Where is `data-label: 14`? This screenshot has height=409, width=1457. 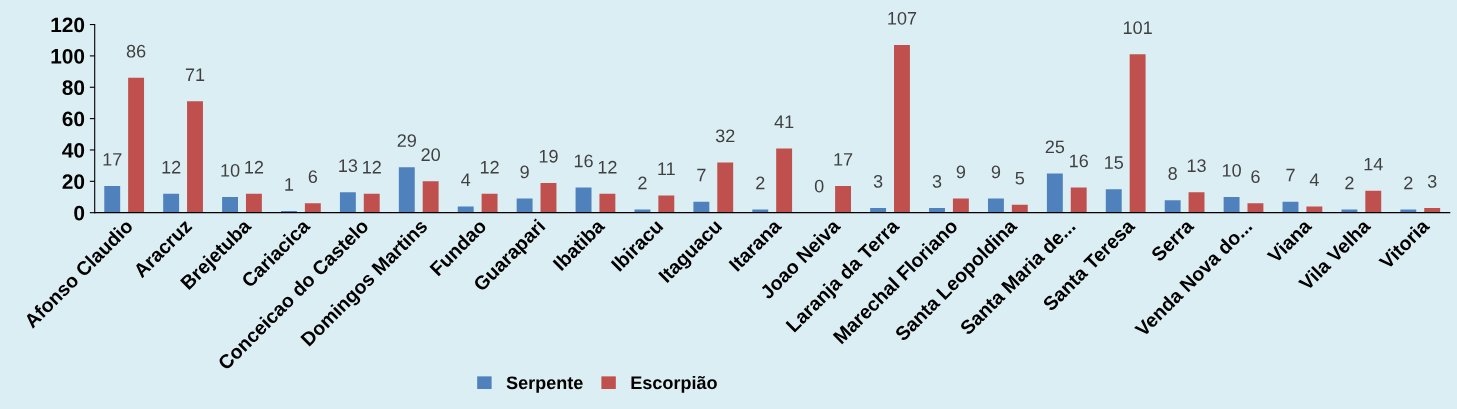 data-label: 14 is located at coordinates (1373, 164).